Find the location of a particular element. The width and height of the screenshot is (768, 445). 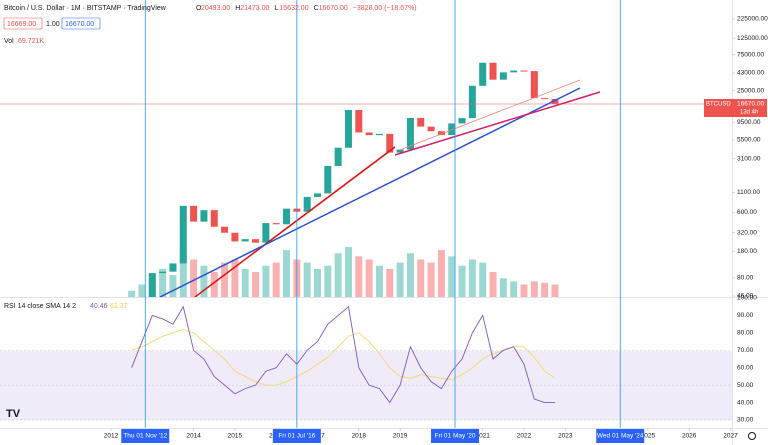

rsi-tick-label: 100.00 is located at coordinates (747, 298).